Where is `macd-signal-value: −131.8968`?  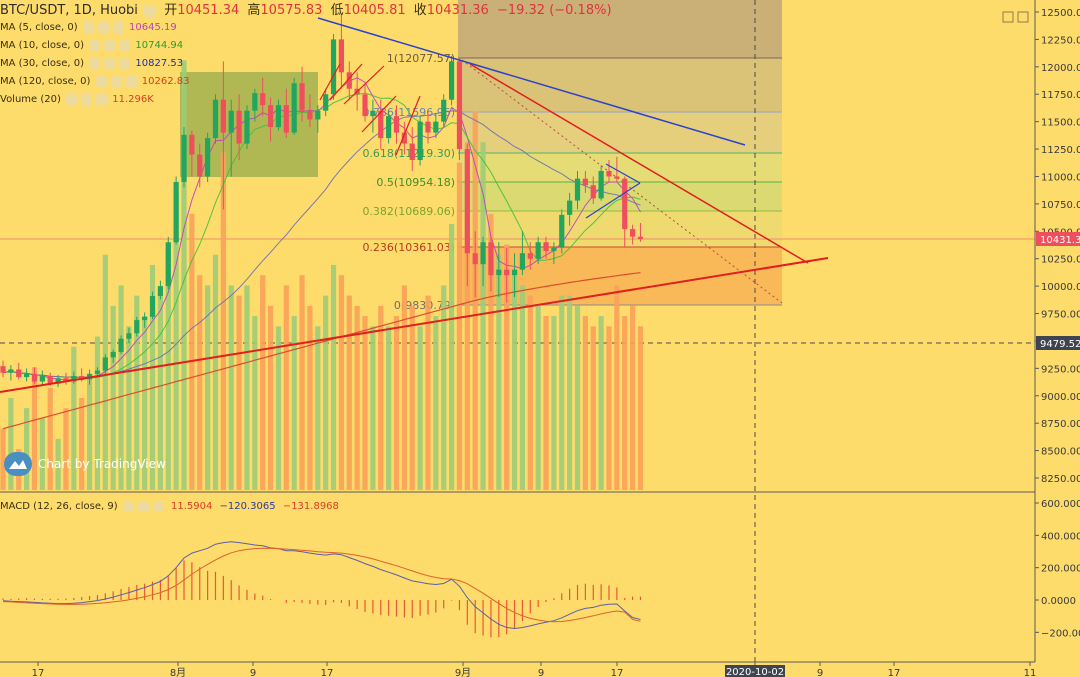
macd-signal-value: −131.8968 is located at coordinates (310, 506).